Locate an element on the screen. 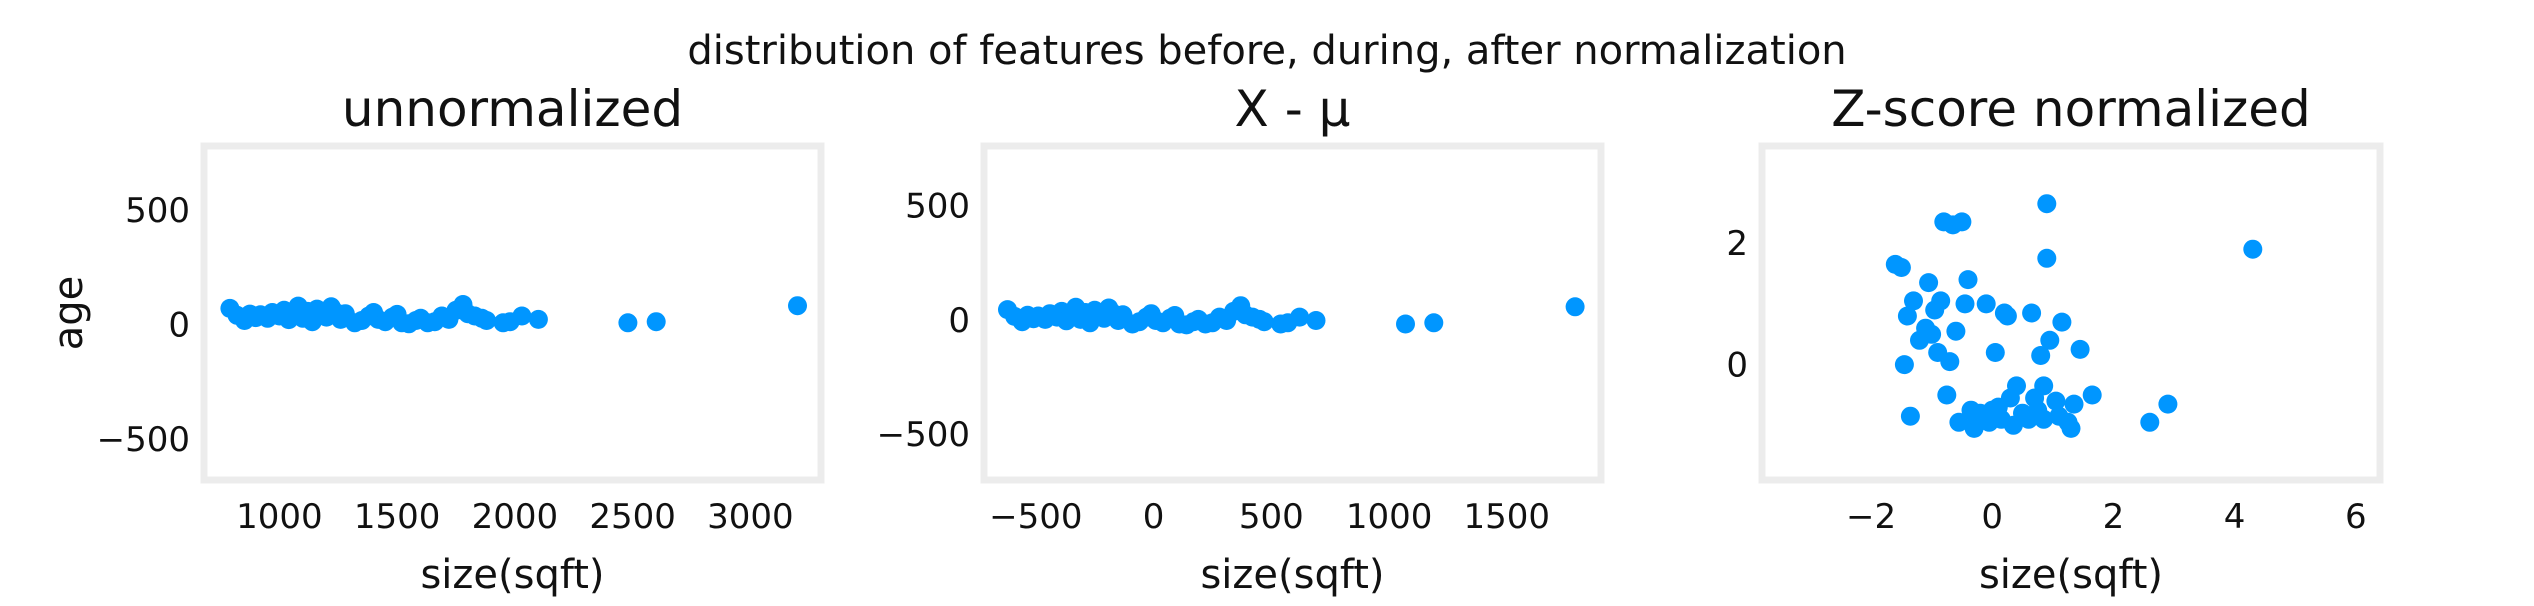 This screenshot has height=606, width=2534. x-tick-label: 3000 is located at coordinates (750, 517).